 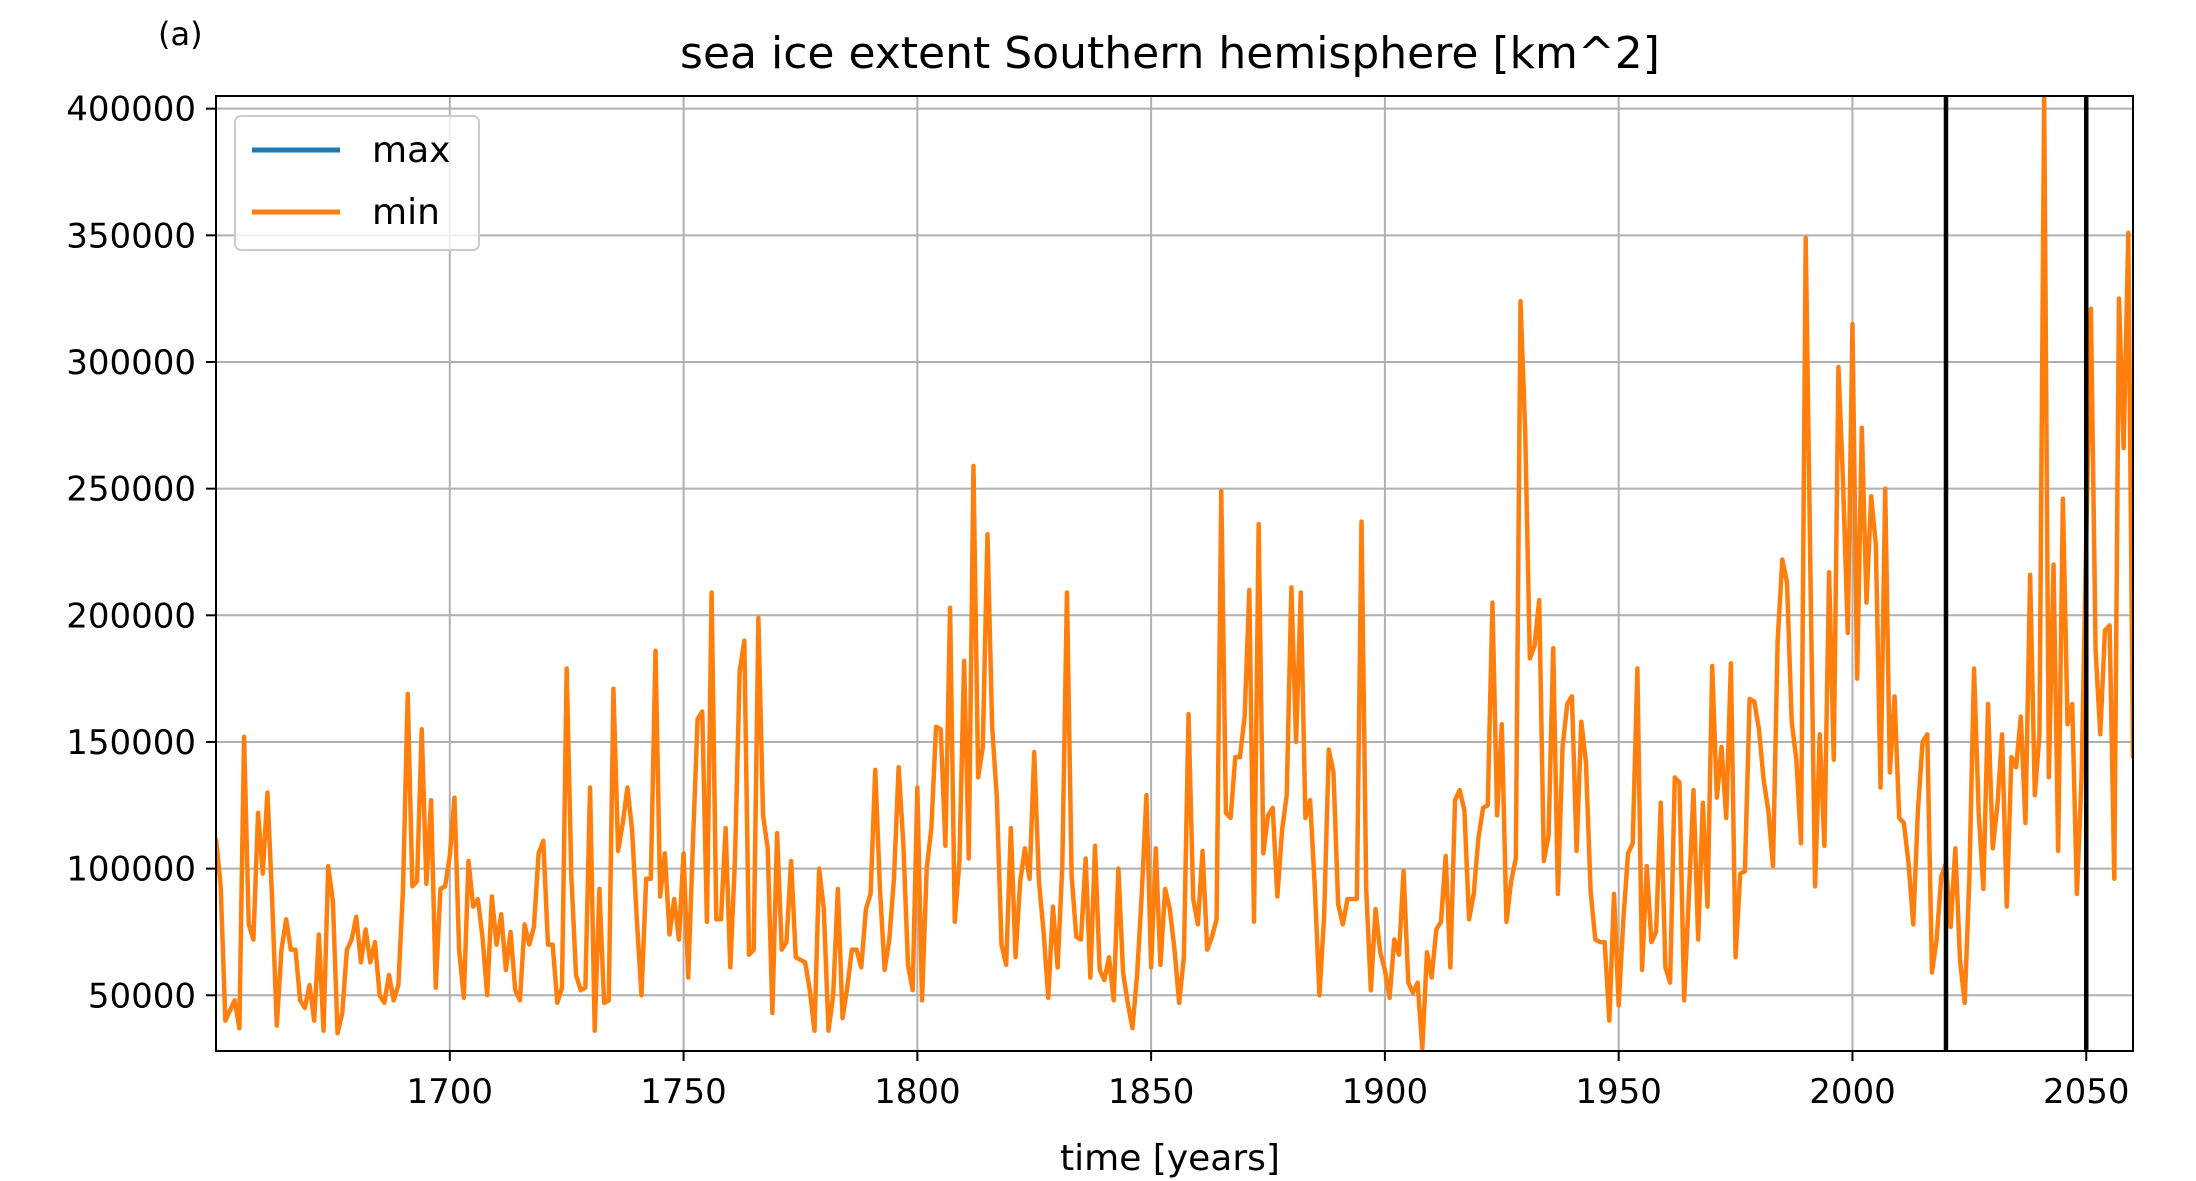 I want to click on reference-vertical-lines, so click(x=2016, y=573).